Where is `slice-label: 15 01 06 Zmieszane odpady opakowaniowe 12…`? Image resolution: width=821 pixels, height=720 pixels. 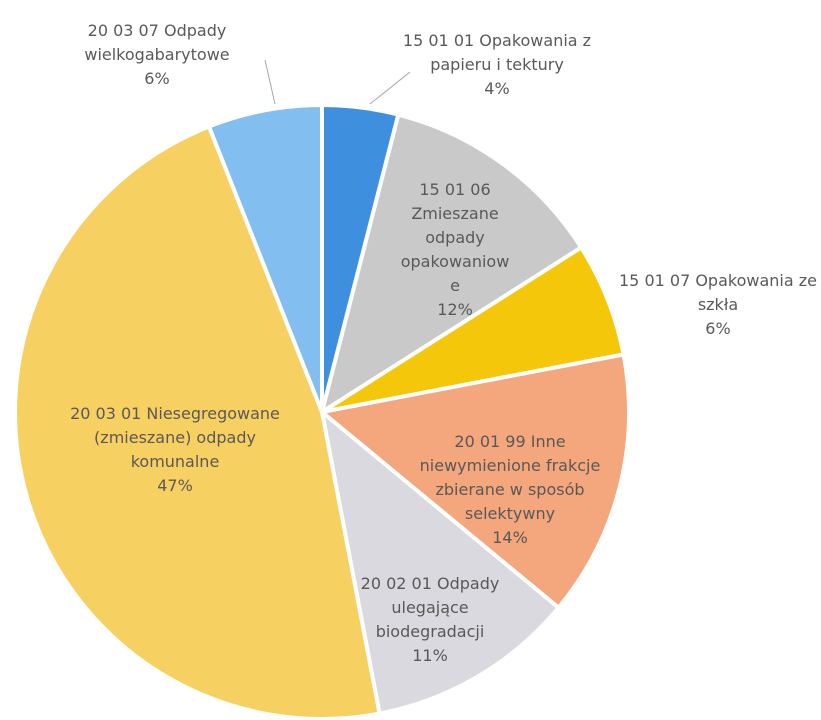 slice-label: 15 01 06 Zmieszane odpady opakowaniowe 12… is located at coordinates (455, 250).